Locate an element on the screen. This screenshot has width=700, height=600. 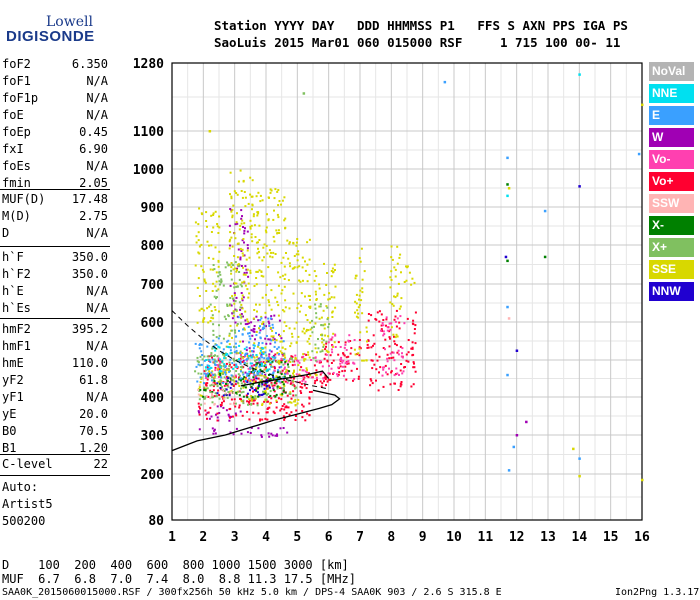
param-key: hmF1 is located at coordinates (16, 346).